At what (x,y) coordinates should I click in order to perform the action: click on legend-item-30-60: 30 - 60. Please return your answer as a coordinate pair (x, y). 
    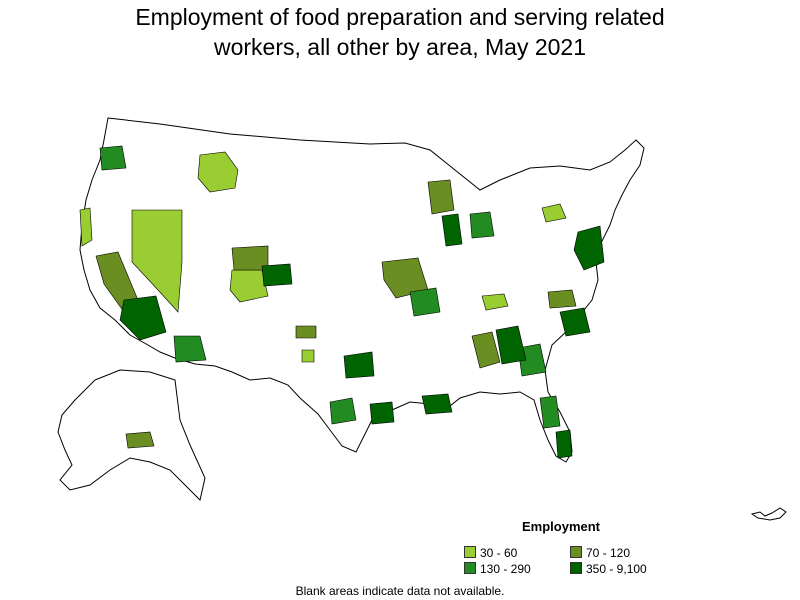
    Looking at the image, I should click on (490, 553).